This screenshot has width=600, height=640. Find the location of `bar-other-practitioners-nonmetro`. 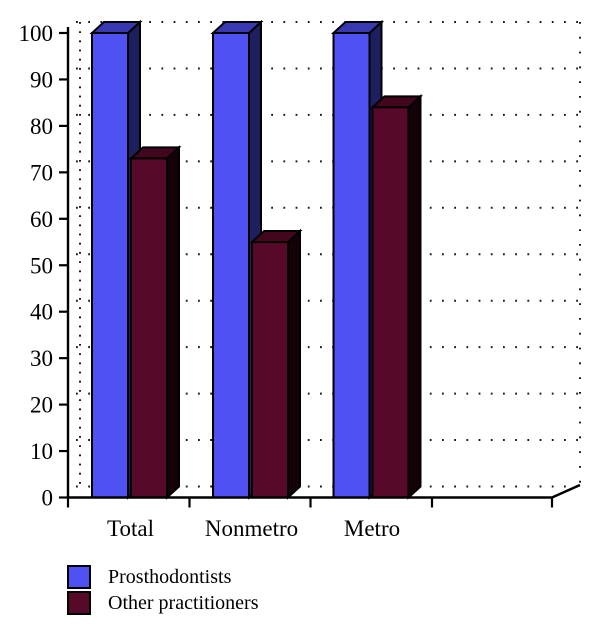

bar-other-practitioners-nonmetro is located at coordinates (270, 370).